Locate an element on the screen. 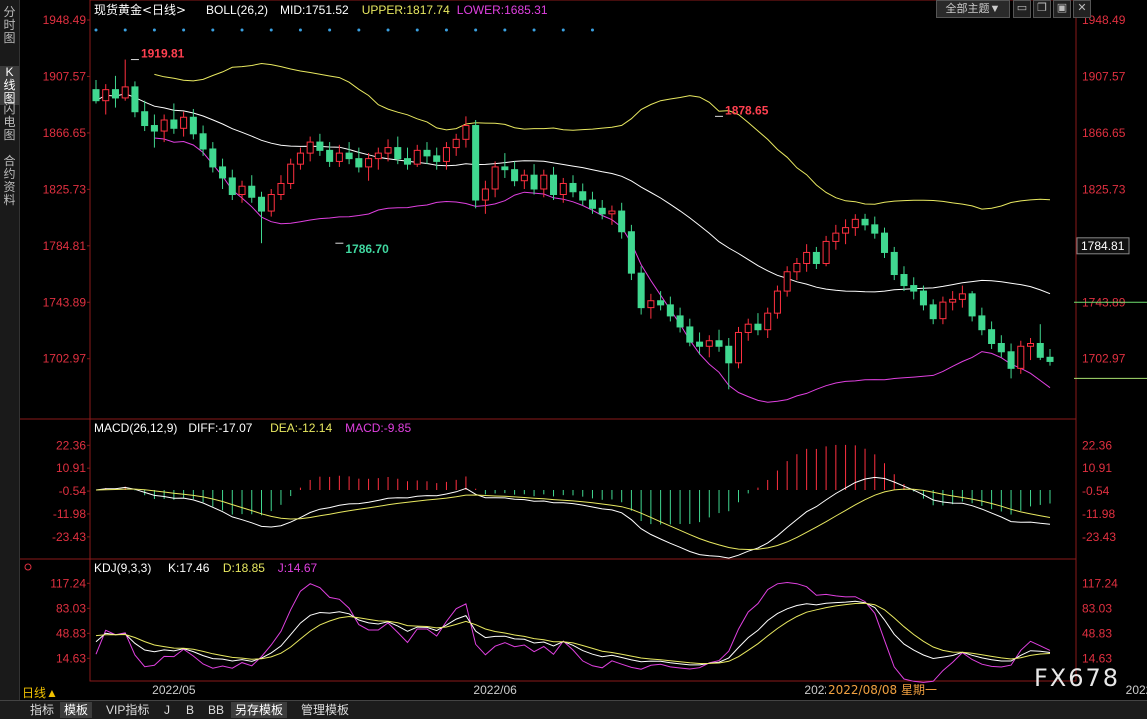 The width and height of the screenshot is (1147, 719). kdj-tick-left-0: 117.24 is located at coordinates (68, 583).